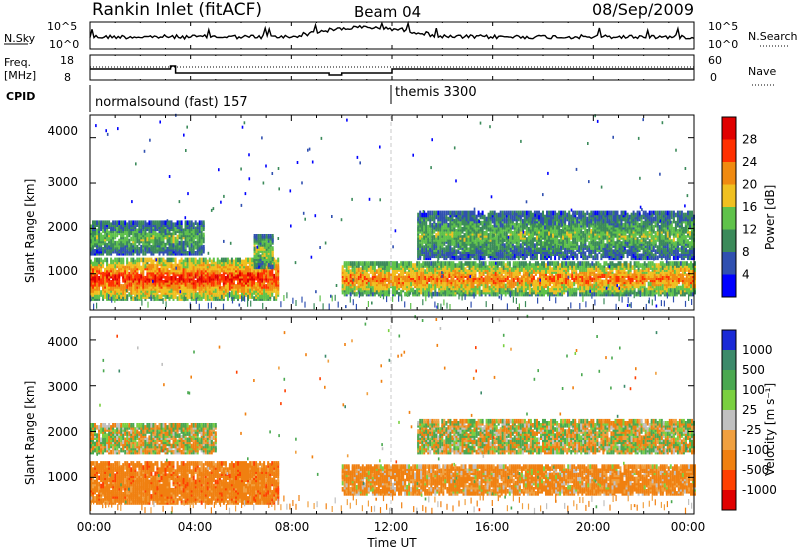  What do you see at coordinates (713, 77) in the screenshot?
I see `nave-tick-bottom: 0` at bounding box center [713, 77].